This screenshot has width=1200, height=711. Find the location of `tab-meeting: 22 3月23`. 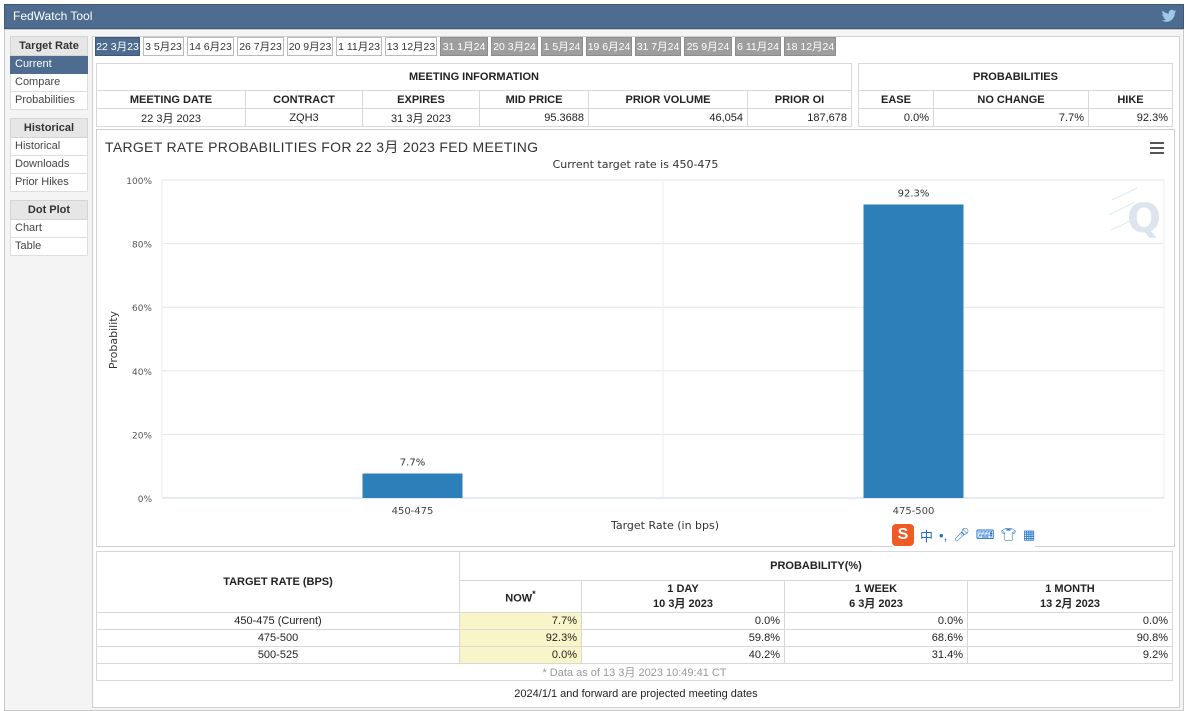

tab-meeting: 22 3月23 is located at coordinates (117, 46).